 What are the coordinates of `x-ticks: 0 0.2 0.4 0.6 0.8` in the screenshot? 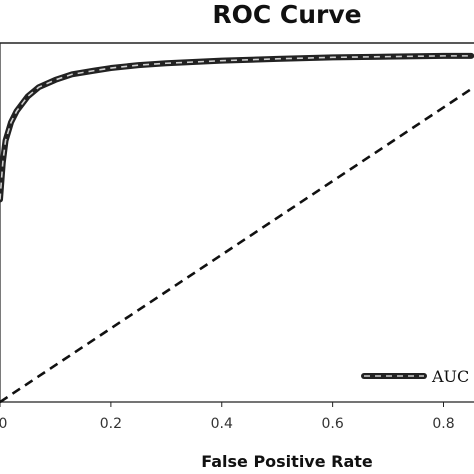 It's located at (227, 417).